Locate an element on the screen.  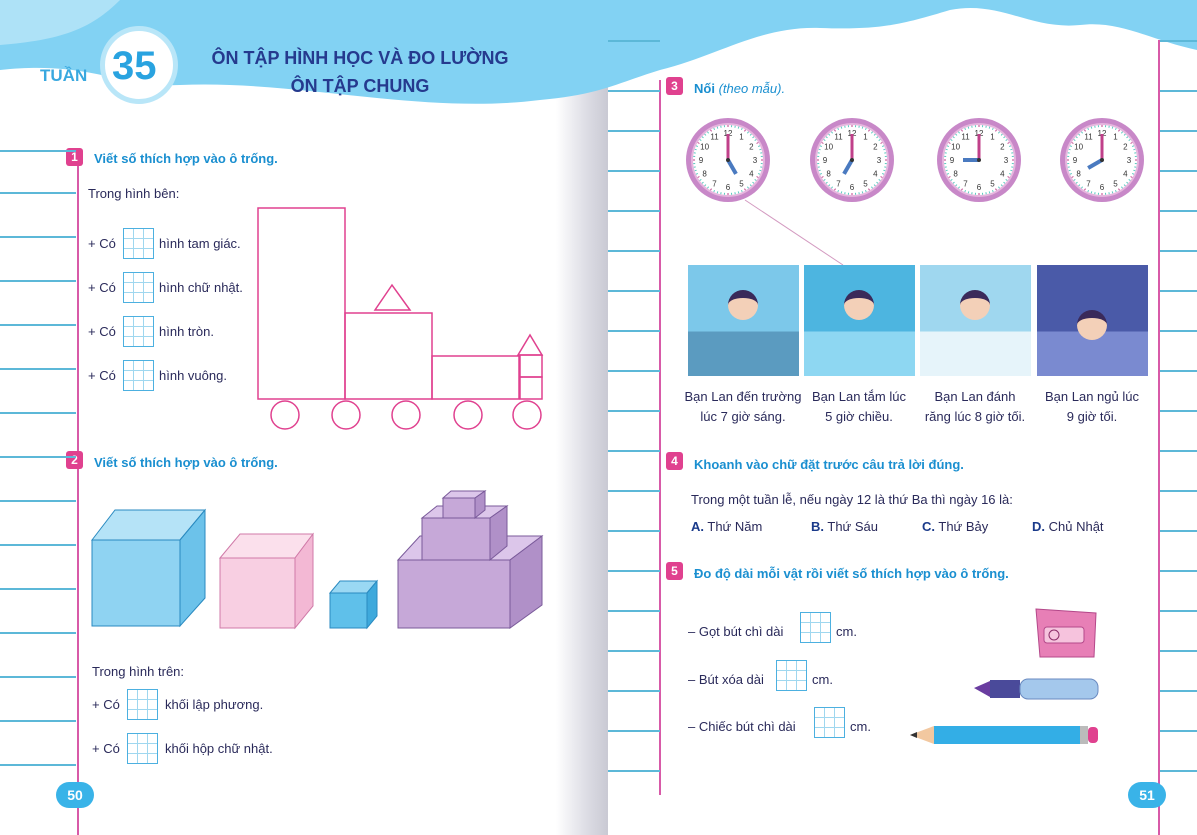
q5-item-label: – Bút xóa dài is located at coordinates (726, 679).